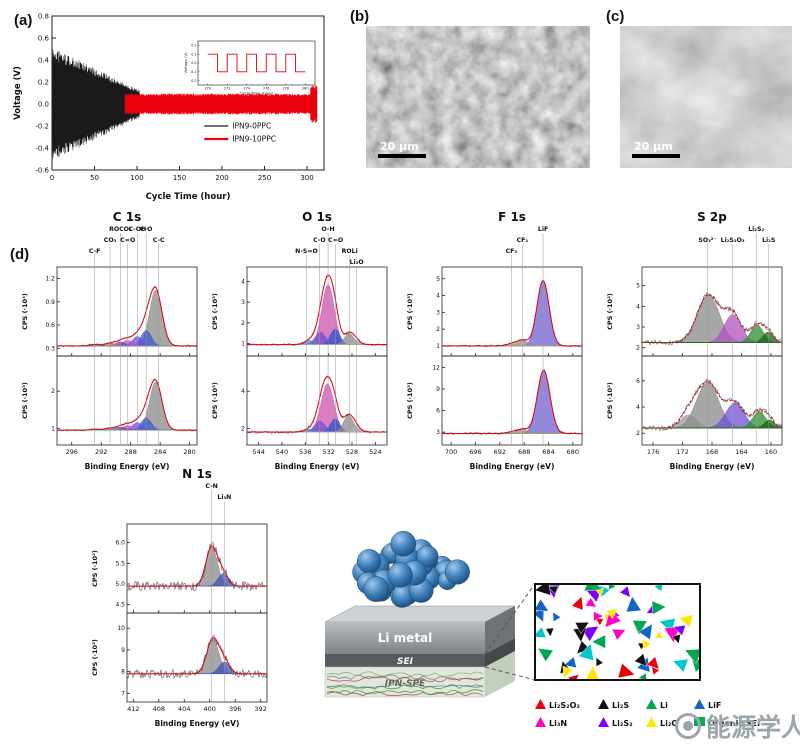 This screenshot has width=800, height=750. I want to click on svg-text: 692, so click(500, 452).